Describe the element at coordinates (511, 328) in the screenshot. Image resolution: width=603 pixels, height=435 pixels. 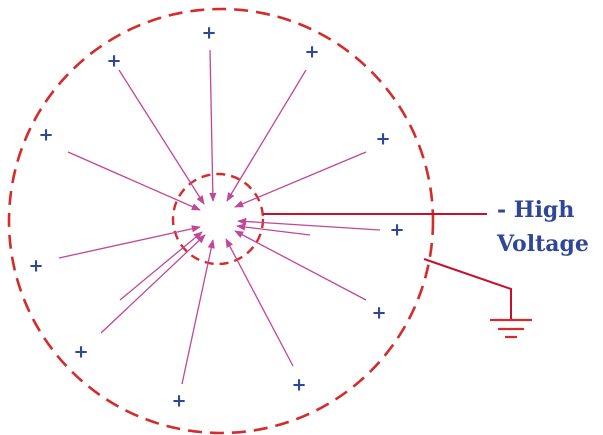
I see `ground-icon` at that location.